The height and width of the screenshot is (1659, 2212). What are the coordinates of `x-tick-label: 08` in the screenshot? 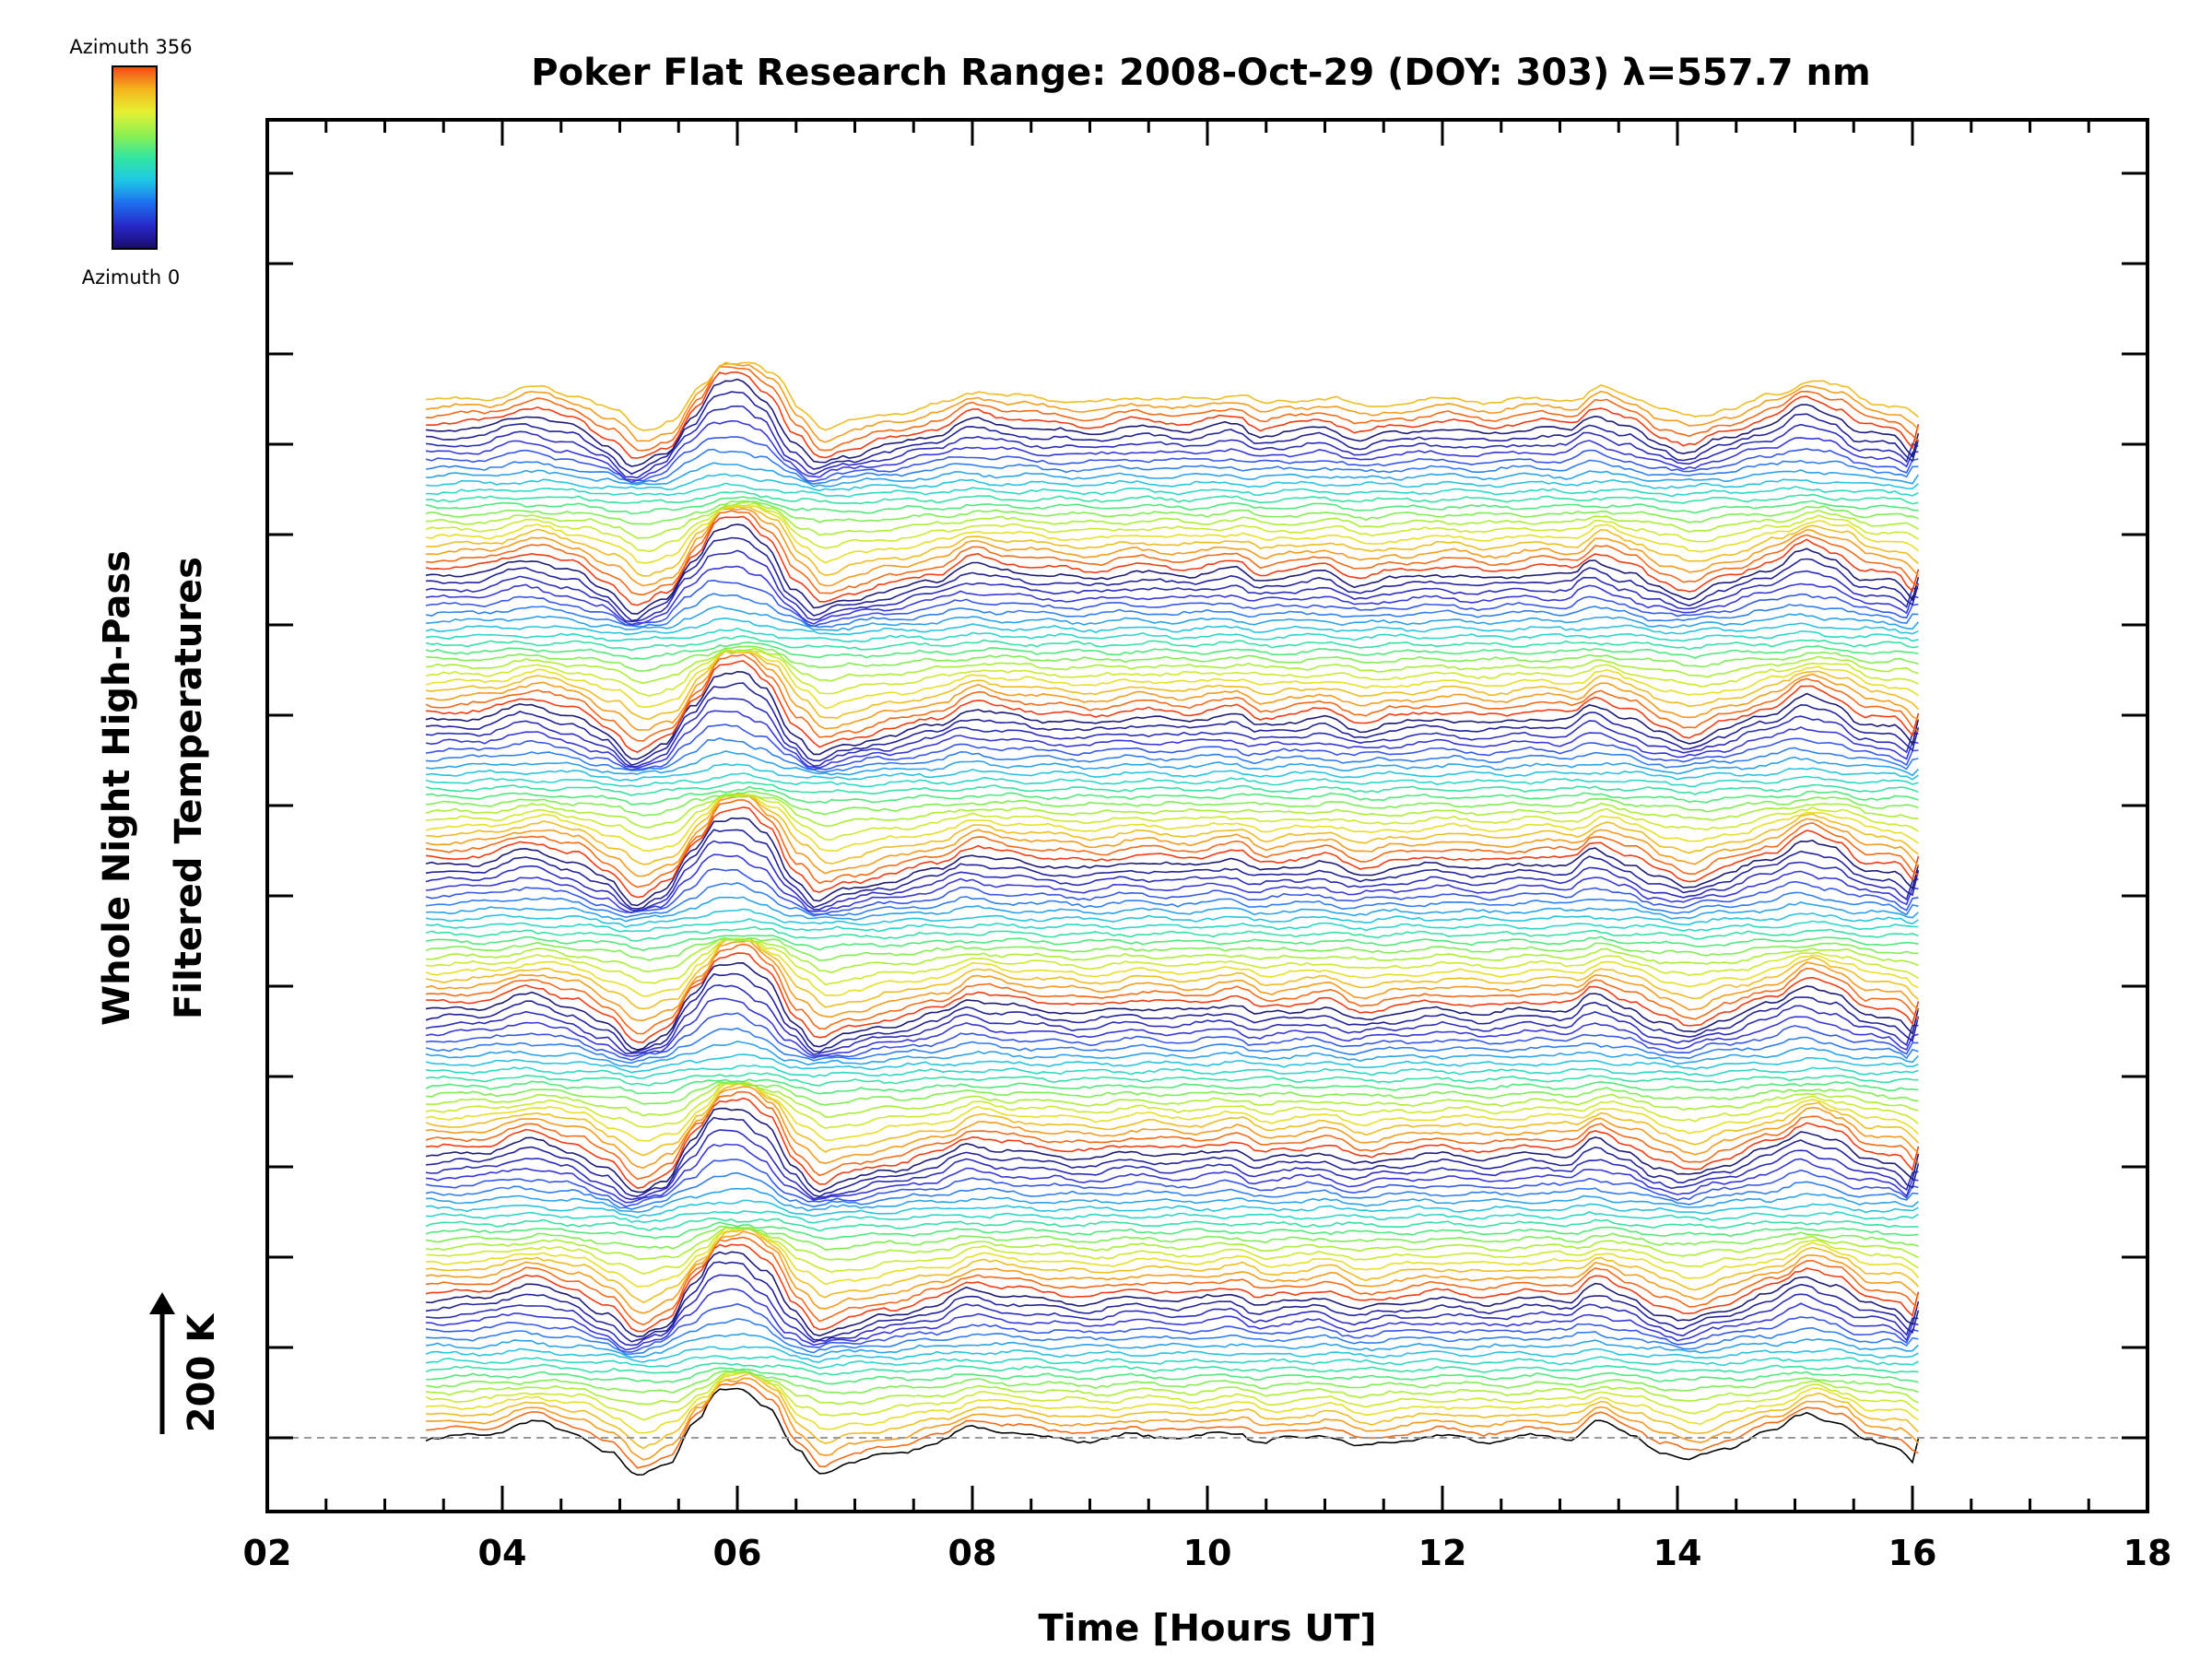 It's located at (972, 1553).